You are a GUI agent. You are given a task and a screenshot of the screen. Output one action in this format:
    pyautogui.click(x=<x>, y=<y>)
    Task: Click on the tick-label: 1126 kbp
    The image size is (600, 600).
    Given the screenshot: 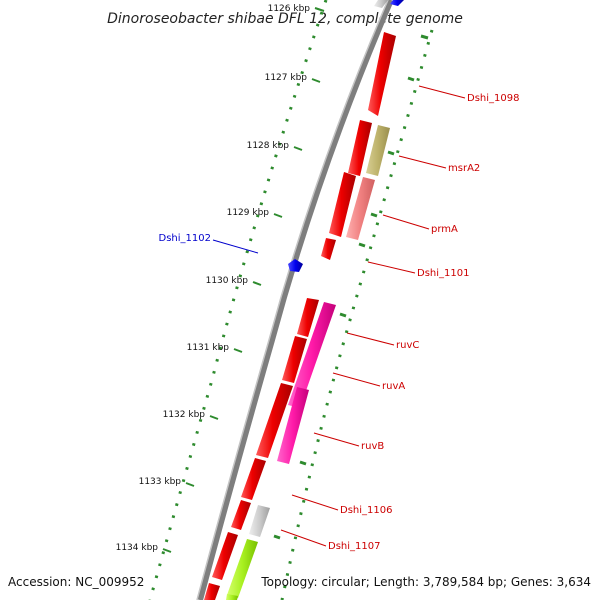 What is the action you would take?
    pyautogui.click(x=289, y=9)
    